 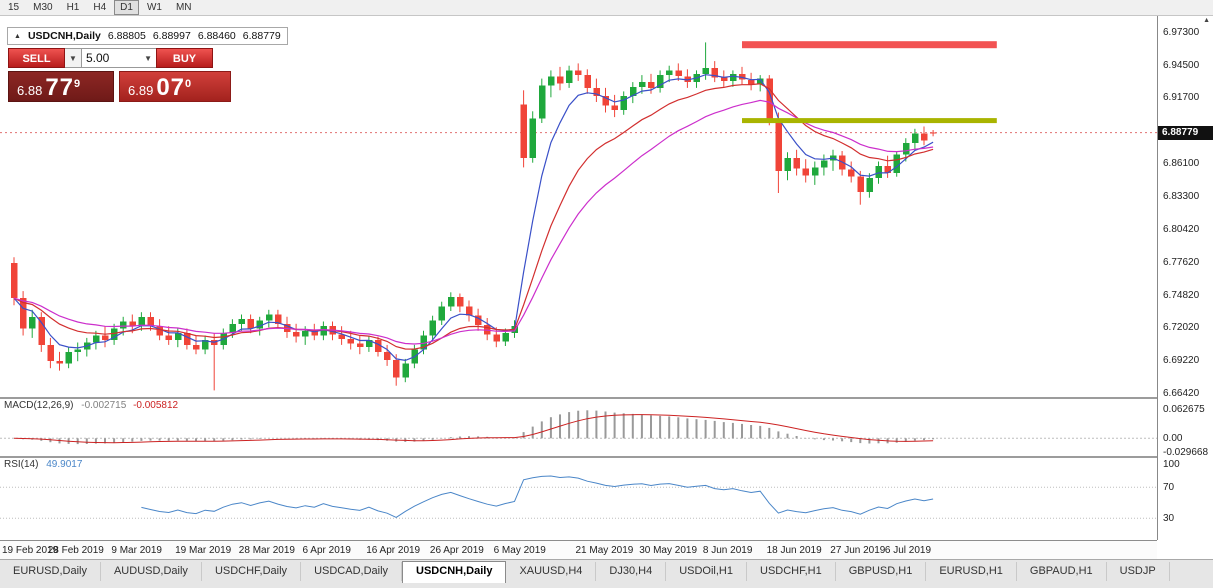 I want to click on symbol-label: USDCNH,Daily, so click(x=64, y=36).